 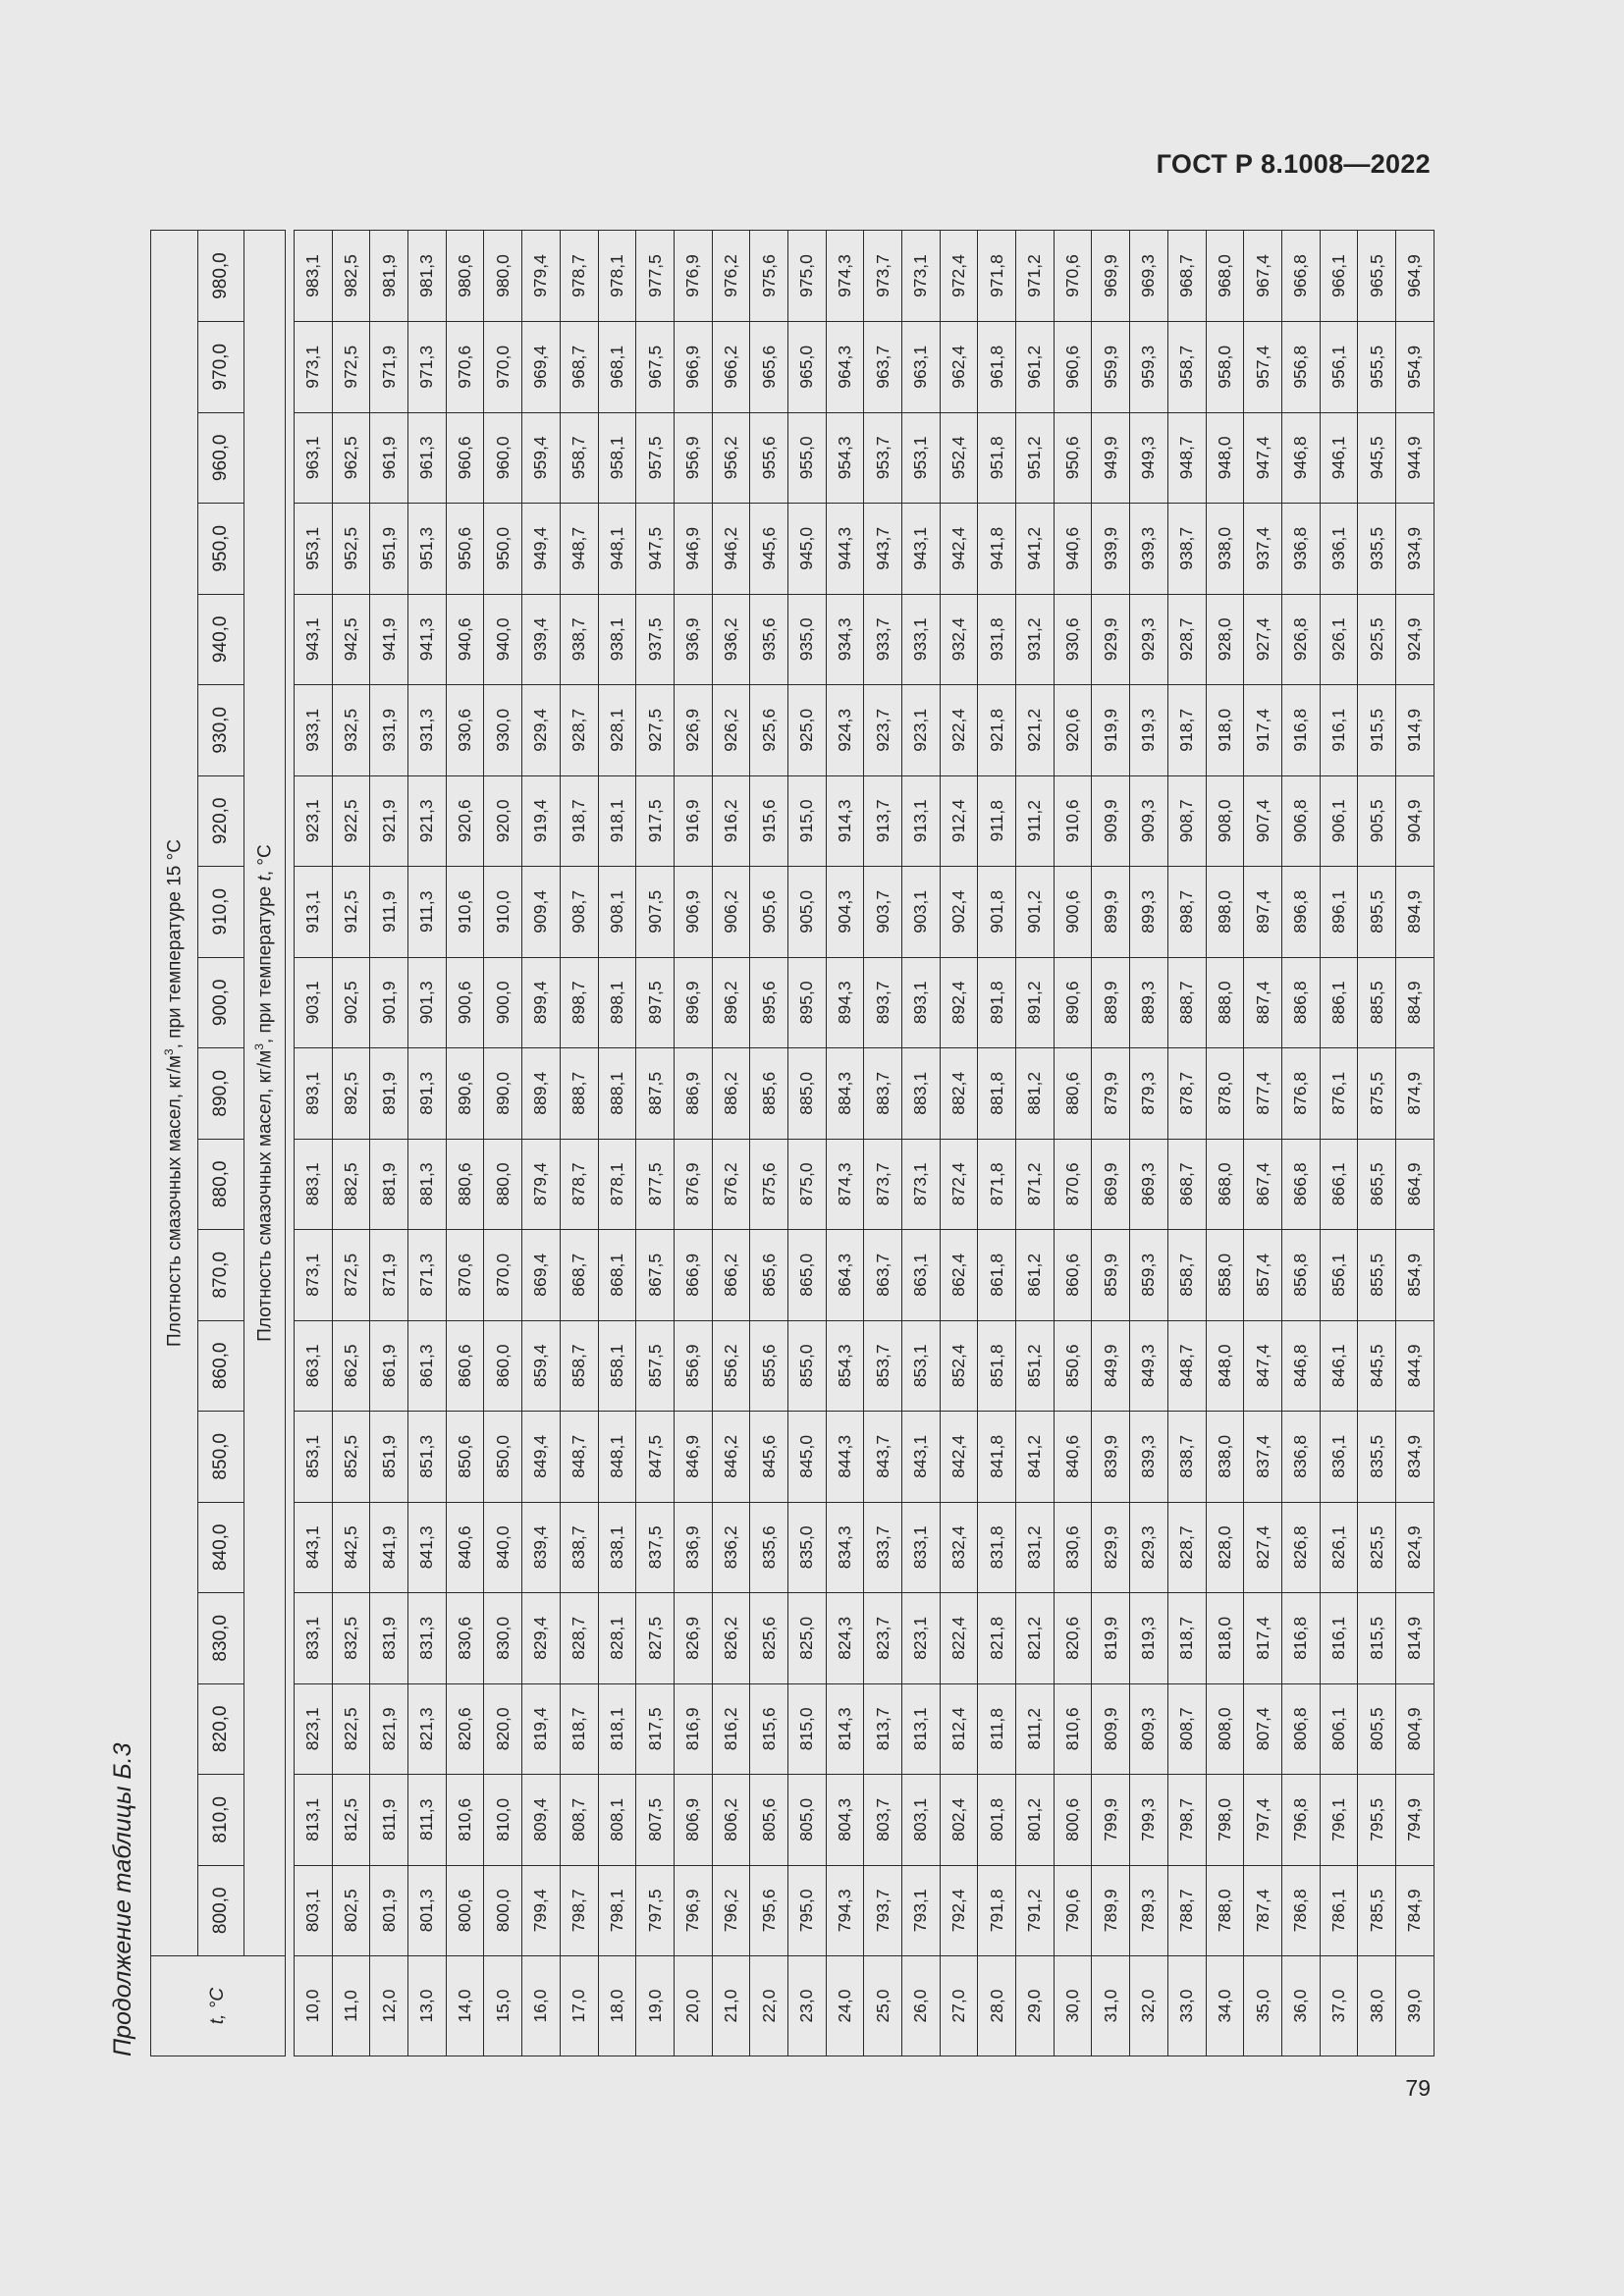 I want to click on density-cell: 943,7, so click(x=882, y=549).